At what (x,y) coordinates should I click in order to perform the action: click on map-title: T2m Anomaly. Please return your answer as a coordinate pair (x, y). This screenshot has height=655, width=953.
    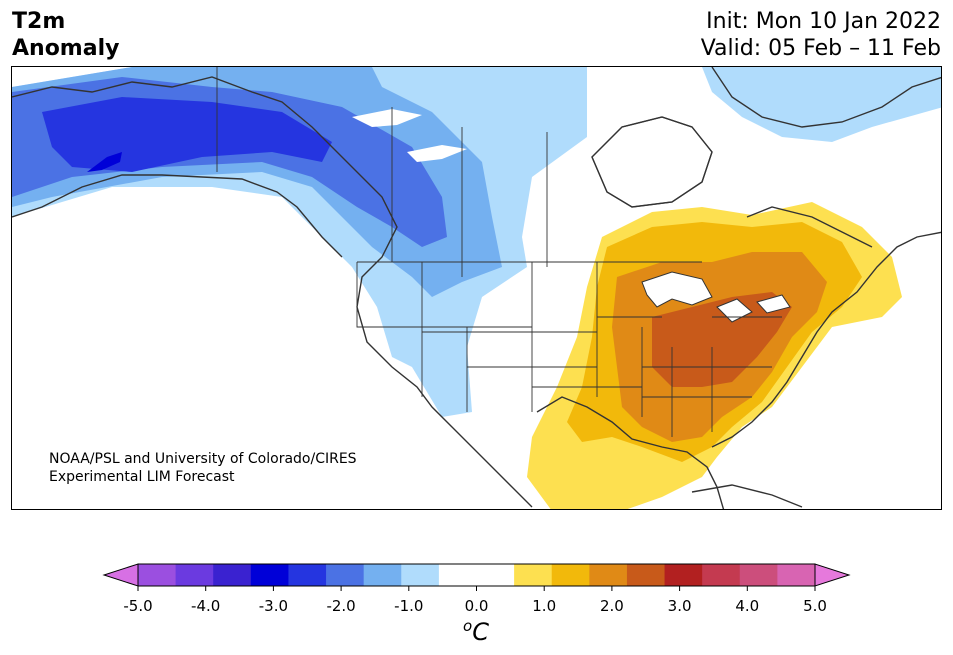
    Looking at the image, I should click on (65, 35).